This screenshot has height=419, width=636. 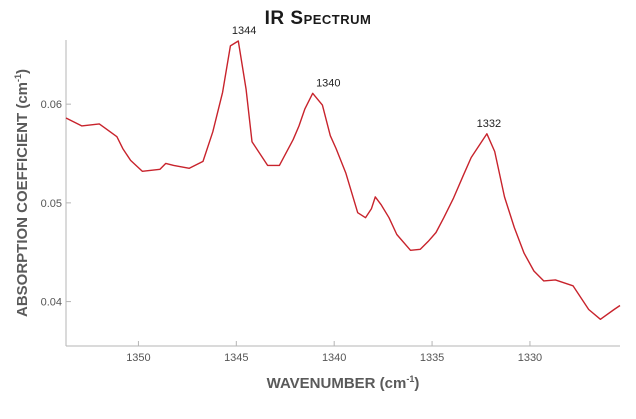 I want to click on y-axis-title-suffix: ), so click(x=22, y=71).